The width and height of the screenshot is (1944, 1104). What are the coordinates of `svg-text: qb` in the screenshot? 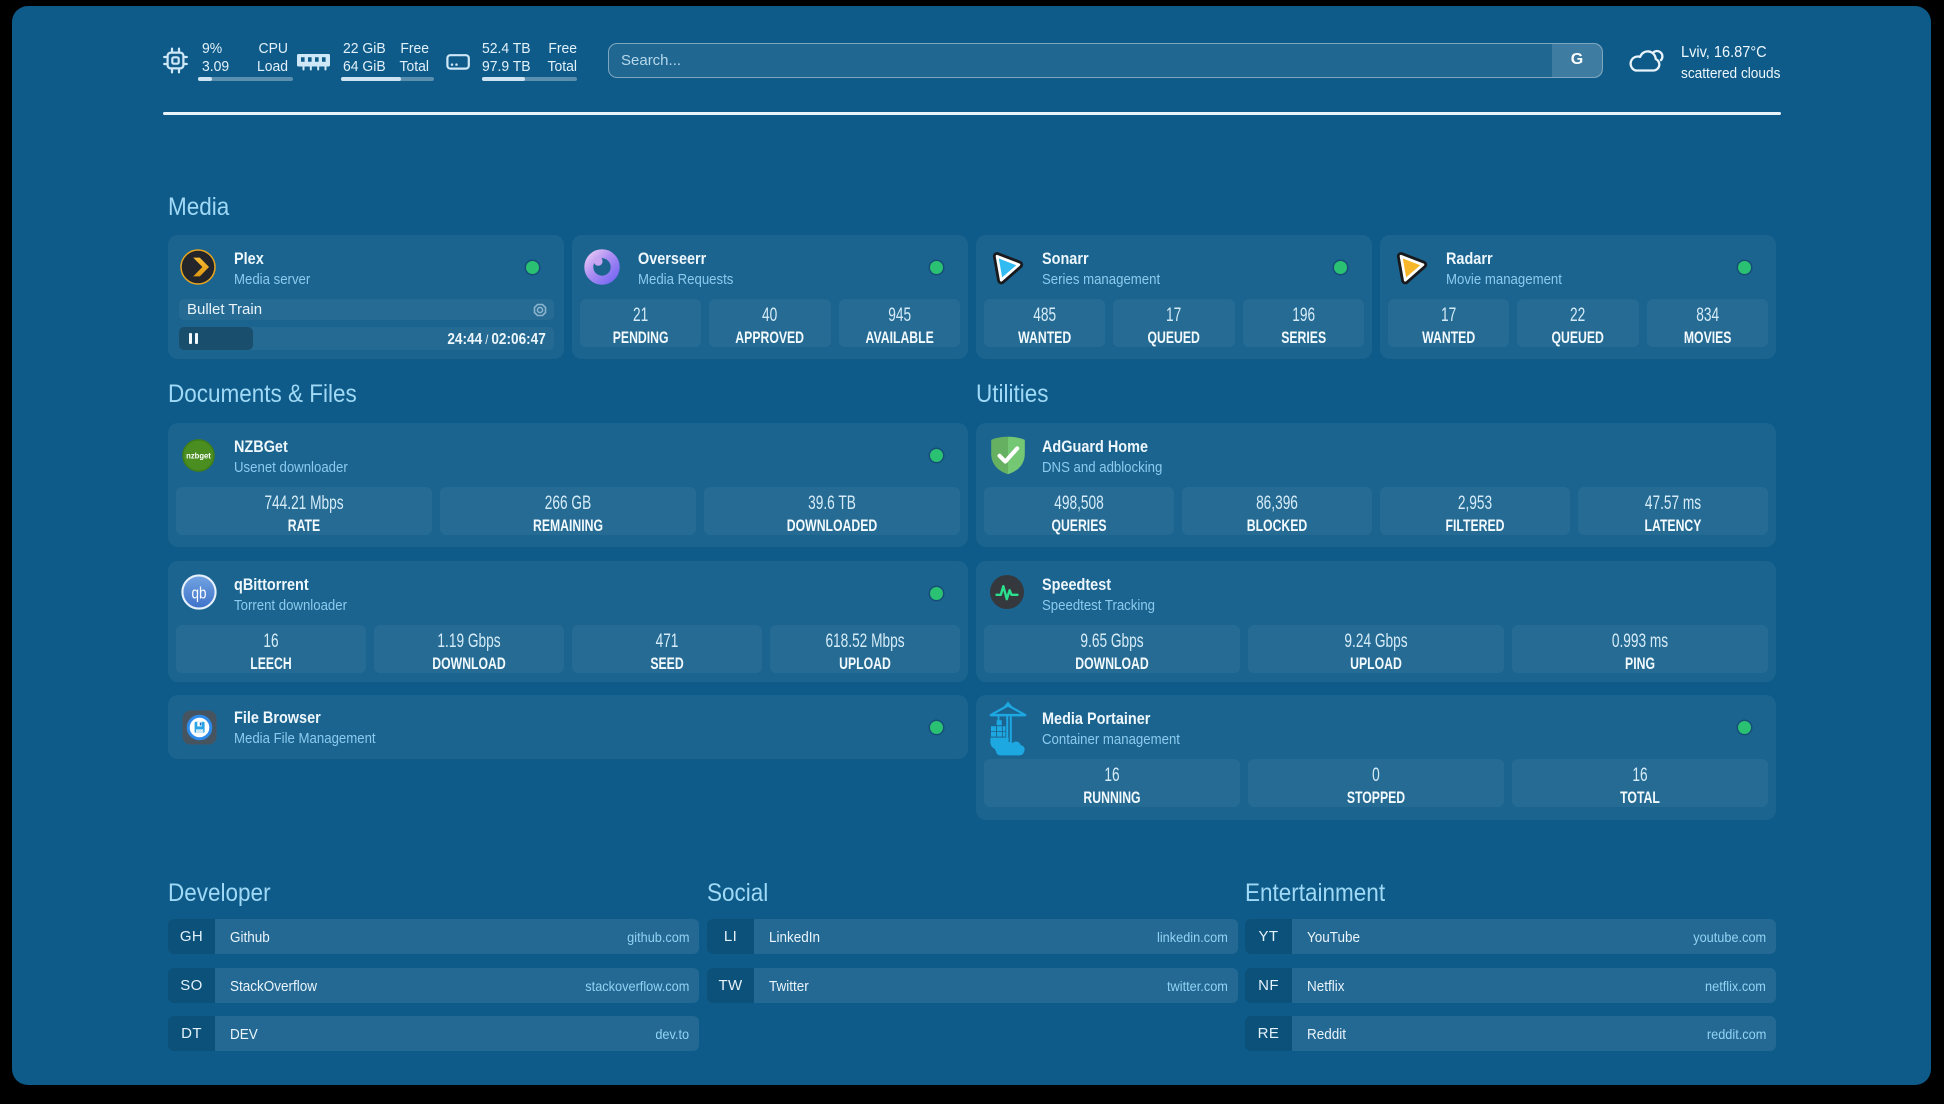 It's located at (199, 593).